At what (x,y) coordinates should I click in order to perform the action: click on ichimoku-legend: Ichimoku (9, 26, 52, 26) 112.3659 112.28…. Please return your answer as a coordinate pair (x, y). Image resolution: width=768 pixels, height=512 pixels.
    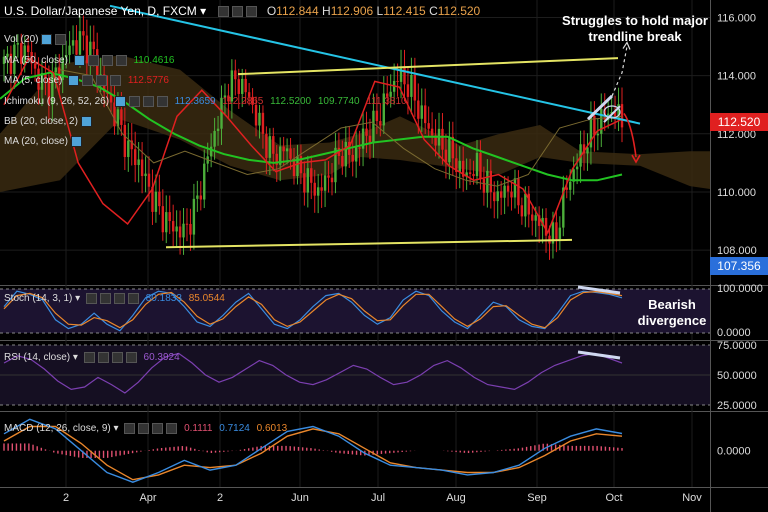
    Looking at the image, I should click on (205, 101).